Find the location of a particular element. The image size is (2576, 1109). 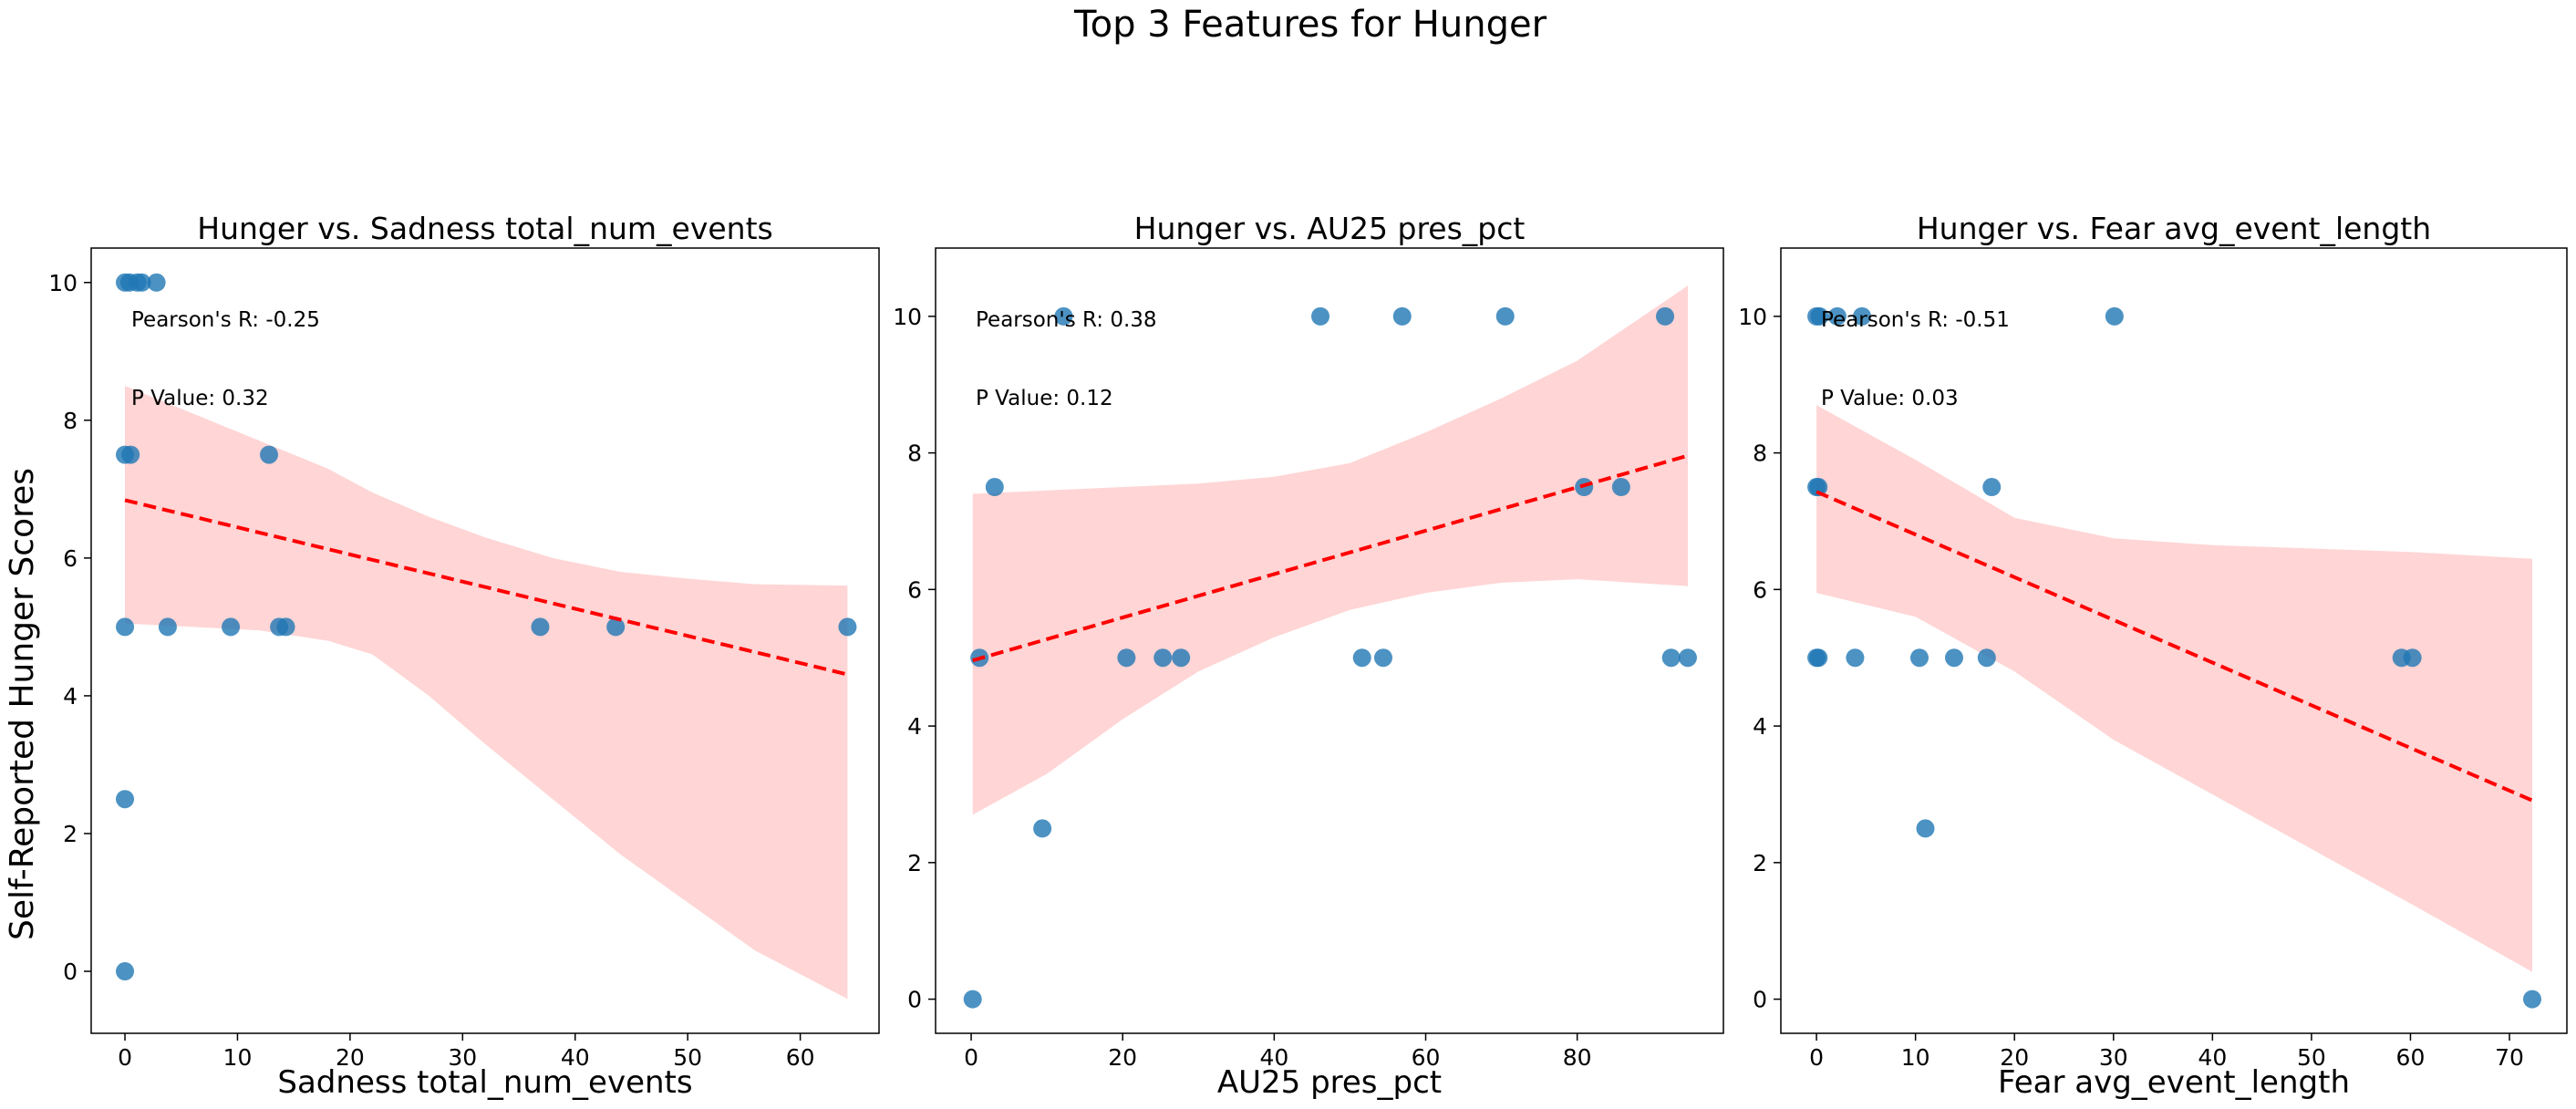

subplot-title: Hunger vs. Sadness total_num_events is located at coordinates (484, 229).